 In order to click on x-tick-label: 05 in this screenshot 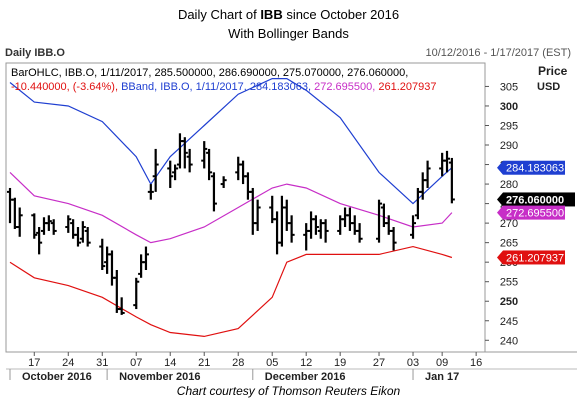, I will do `click(272, 363)`.